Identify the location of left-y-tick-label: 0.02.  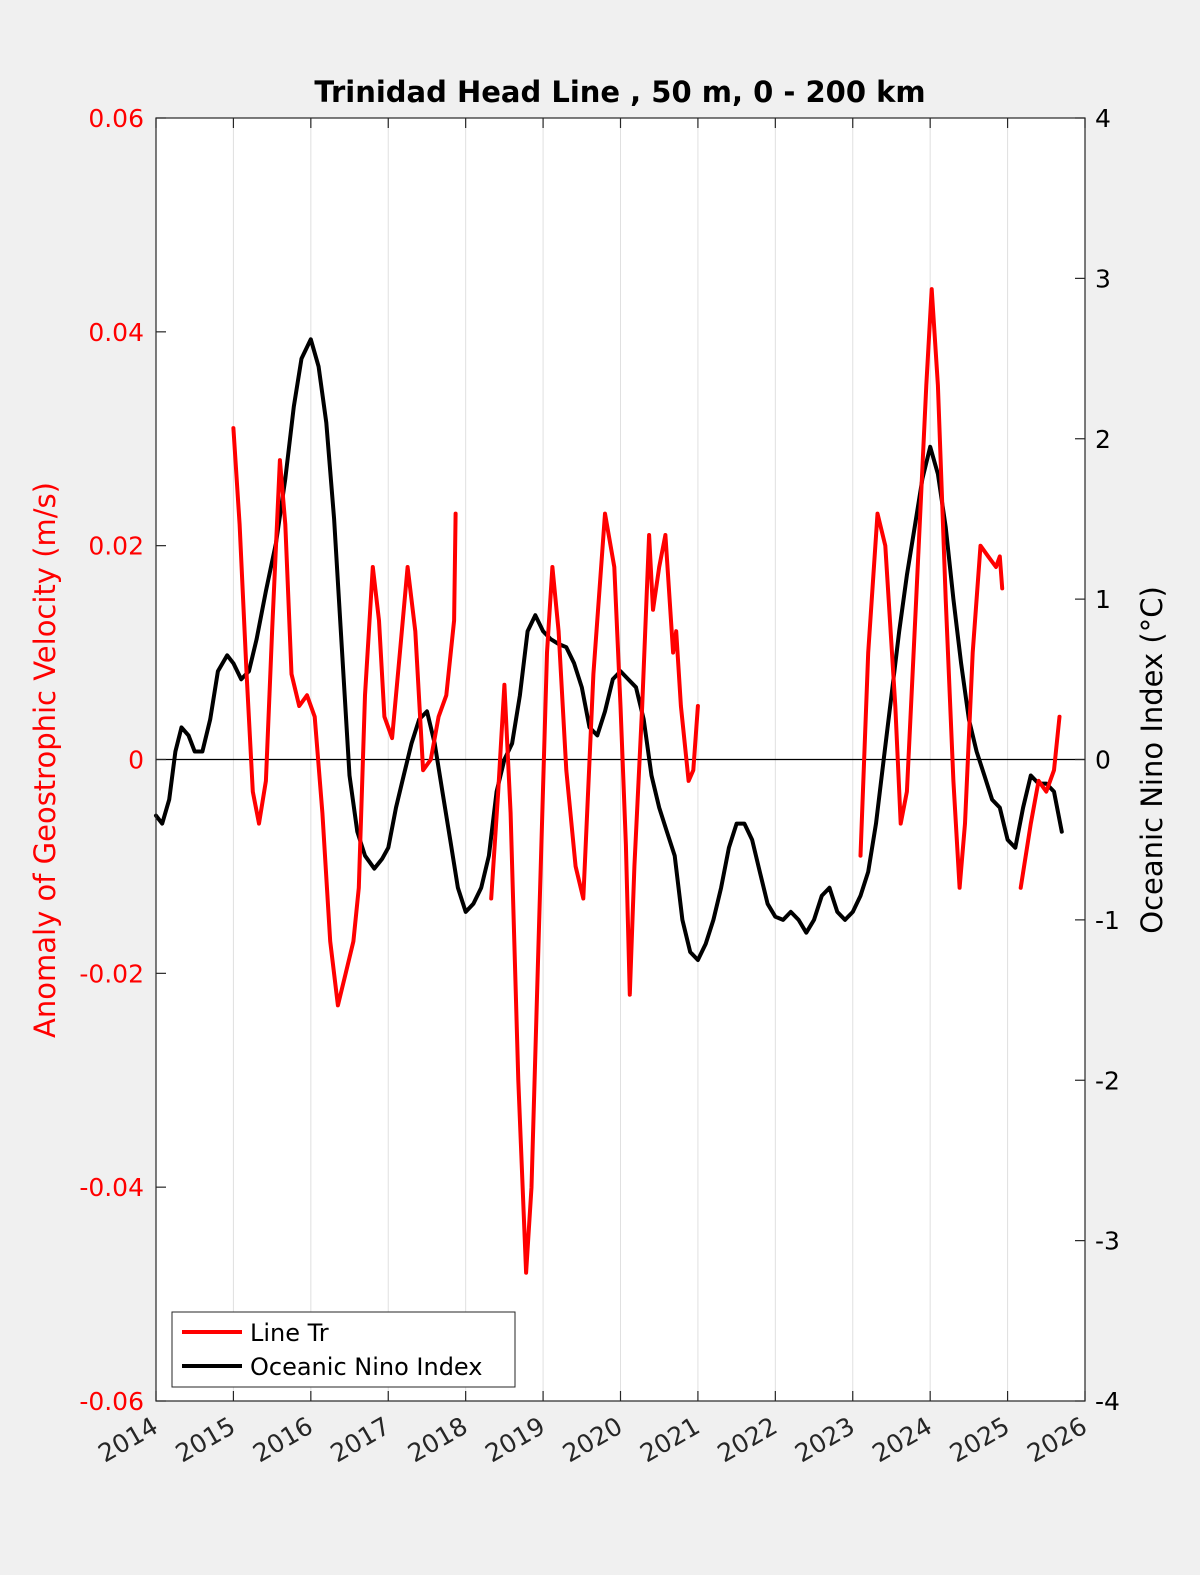
(116, 546).